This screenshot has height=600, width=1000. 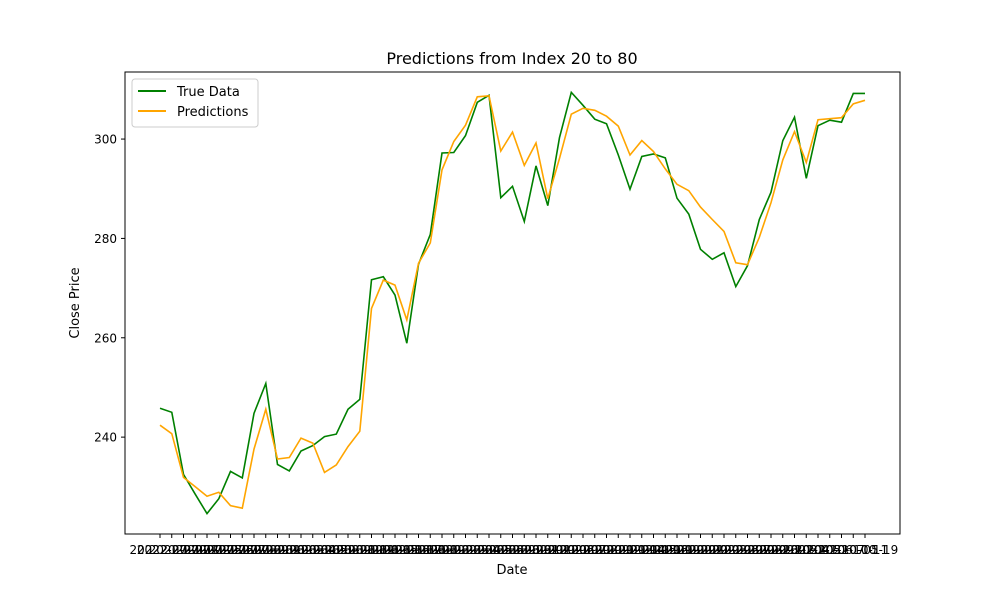 I want to click on x-tick-label: 2022-09-12, so click(x=607, y=550).